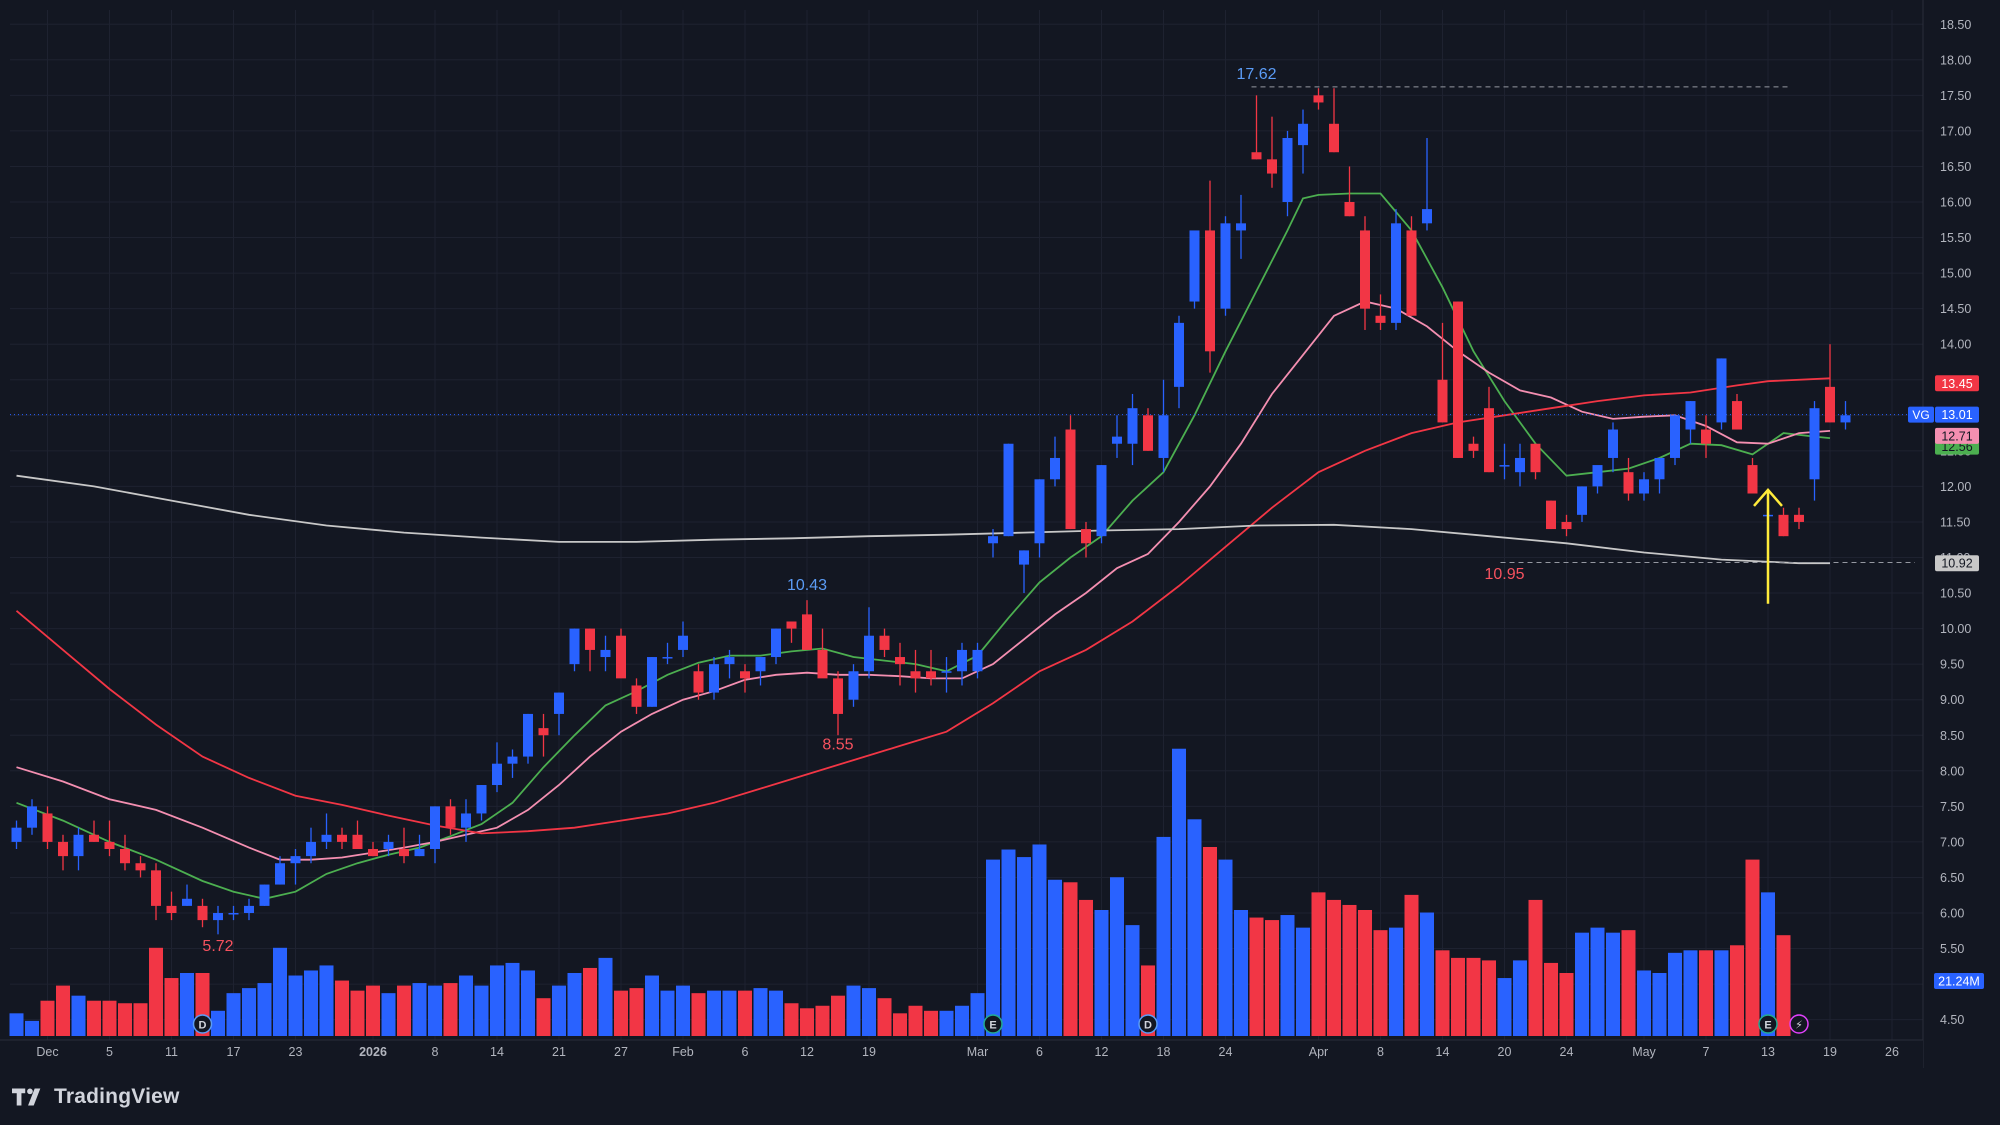  Describe the element at coordinates (807, 585) in the screenshot. I see `high-label: 10.43` at that location.